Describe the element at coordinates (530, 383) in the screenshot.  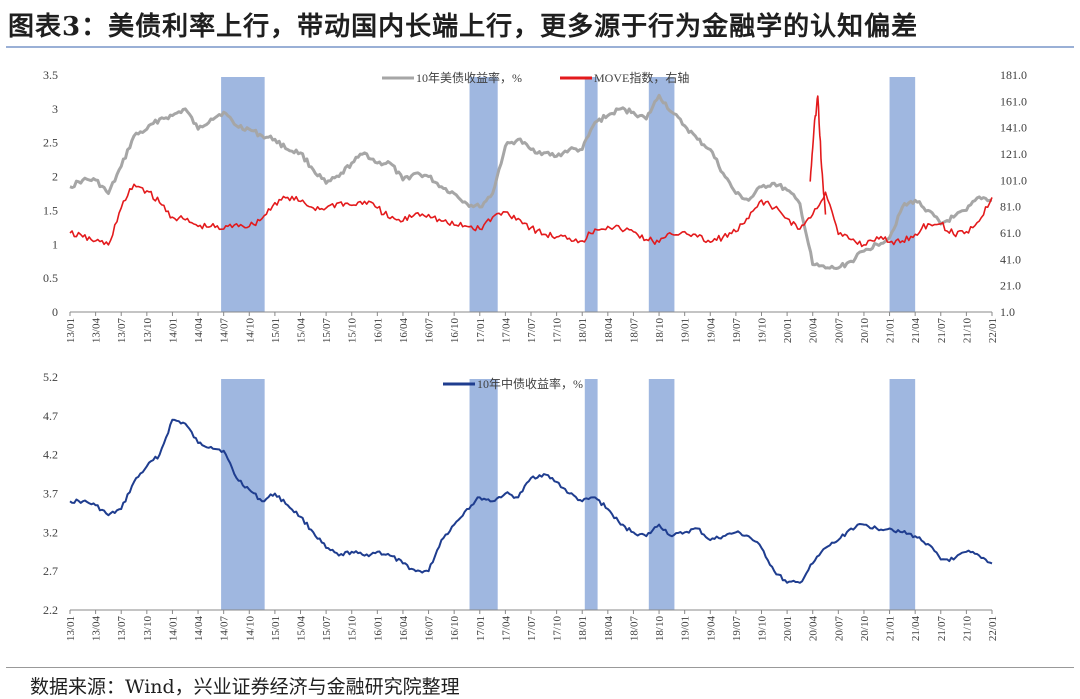
I see `legend-label-0: 10年中债收益率，%` at that location.